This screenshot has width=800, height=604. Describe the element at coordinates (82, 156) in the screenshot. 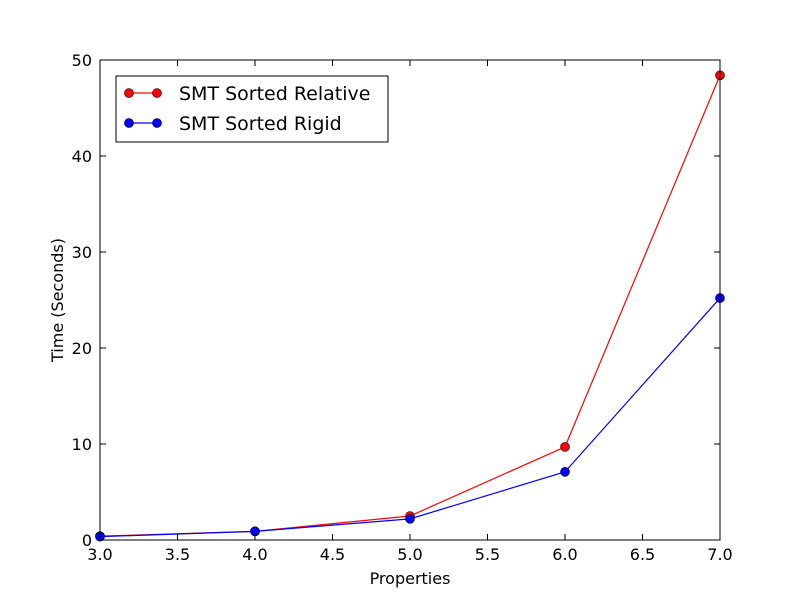

I see `y-tick-label: 40` at that location.